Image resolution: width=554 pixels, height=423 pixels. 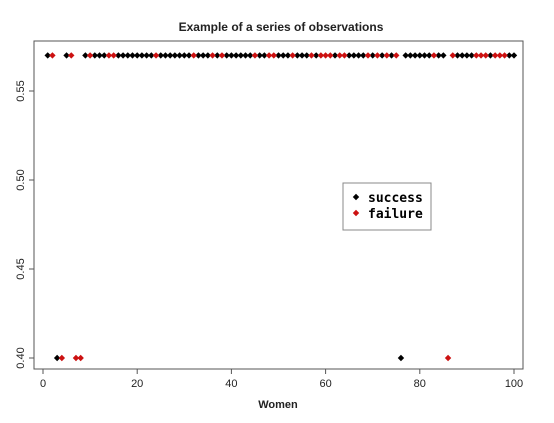 What do you see at coordinates (21, 90) in the screenshot?
I see `y-tick-label: 0.55` at bounding box center [21, 90].